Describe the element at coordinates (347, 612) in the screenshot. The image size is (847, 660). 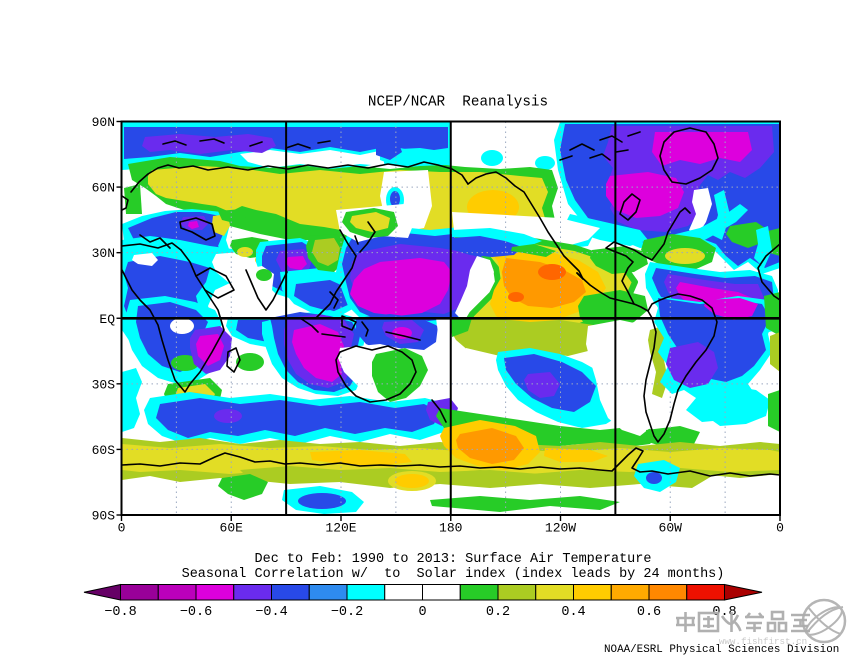
I see `svg-text: −0.2` at that location.